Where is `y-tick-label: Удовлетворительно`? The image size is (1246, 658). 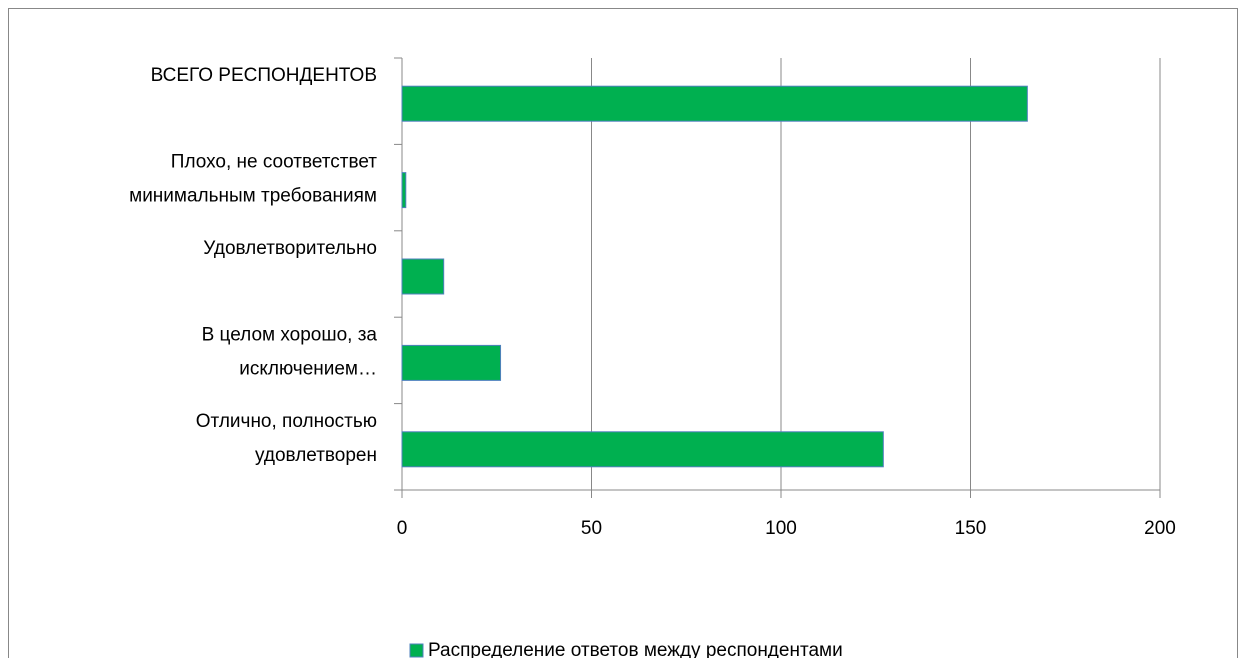
y-tick-label: Удовлетворительно is located at coordinates (290, 248).